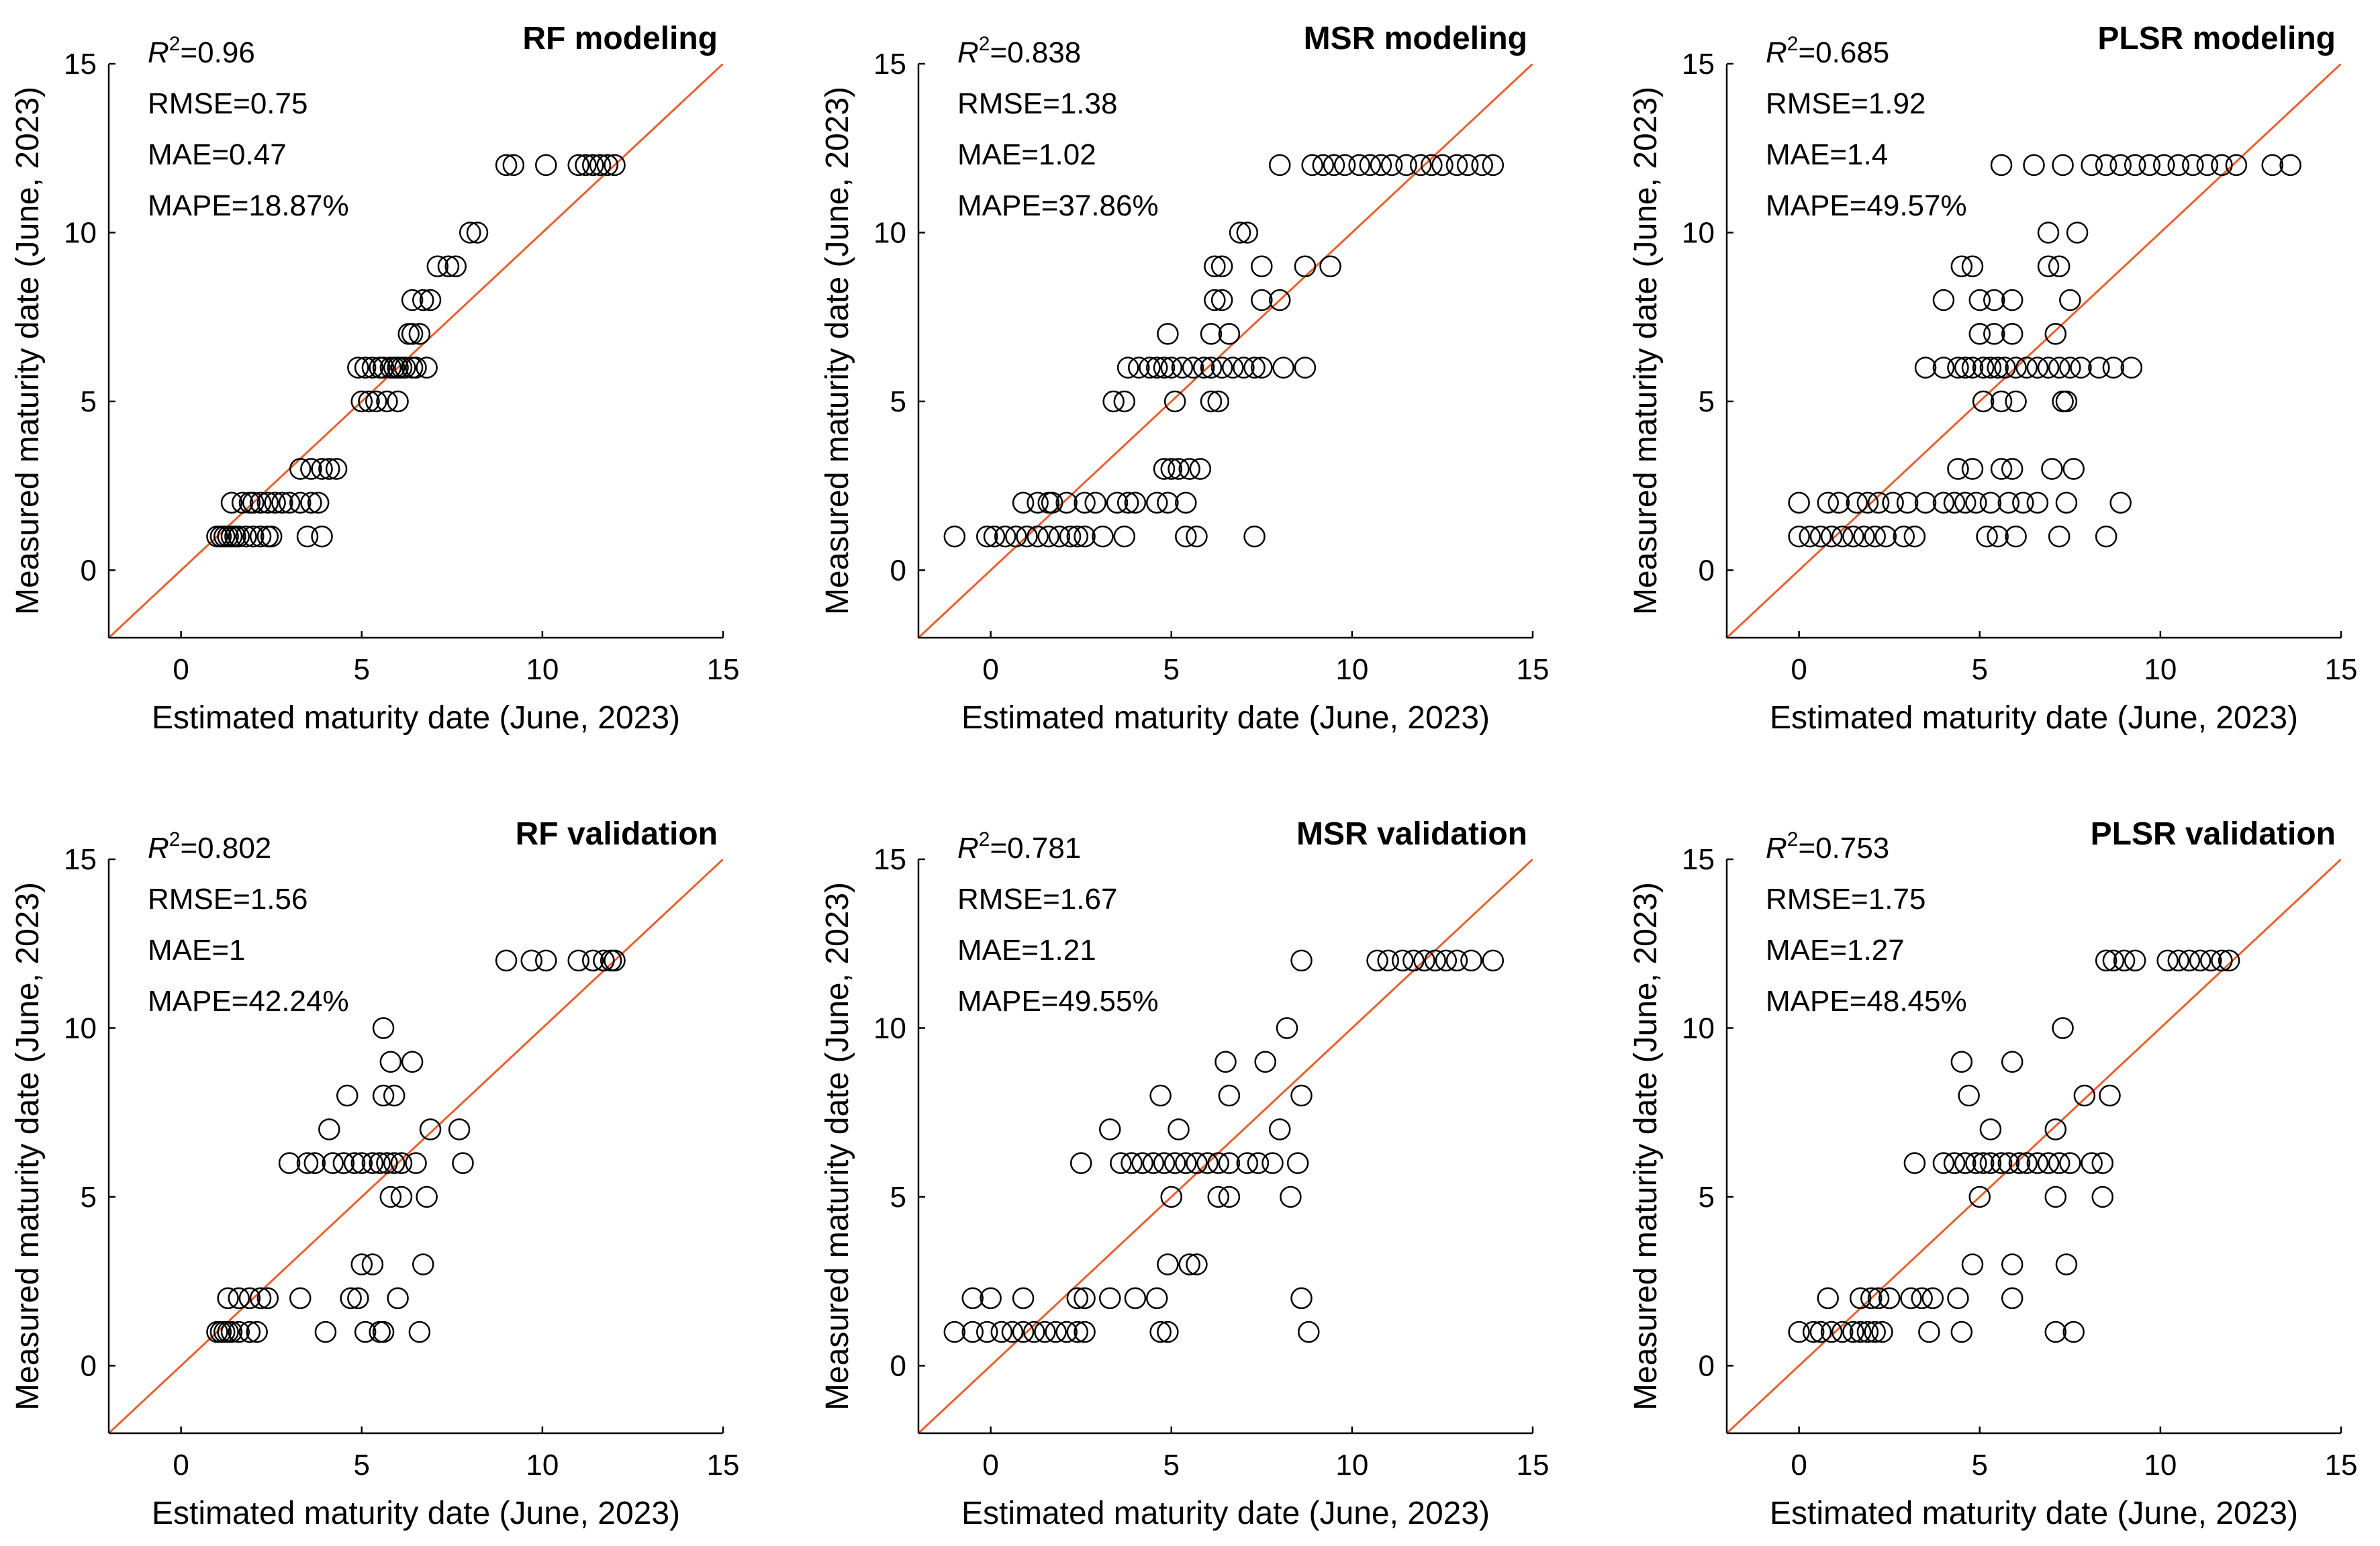 Image resolution: width=2380 pixels, height=1546 pixels. Describe the element at coordinates (1646, 351) in the screenshot. I see `y-axis-label: Measured maturity date (June, 2023)` at that location.